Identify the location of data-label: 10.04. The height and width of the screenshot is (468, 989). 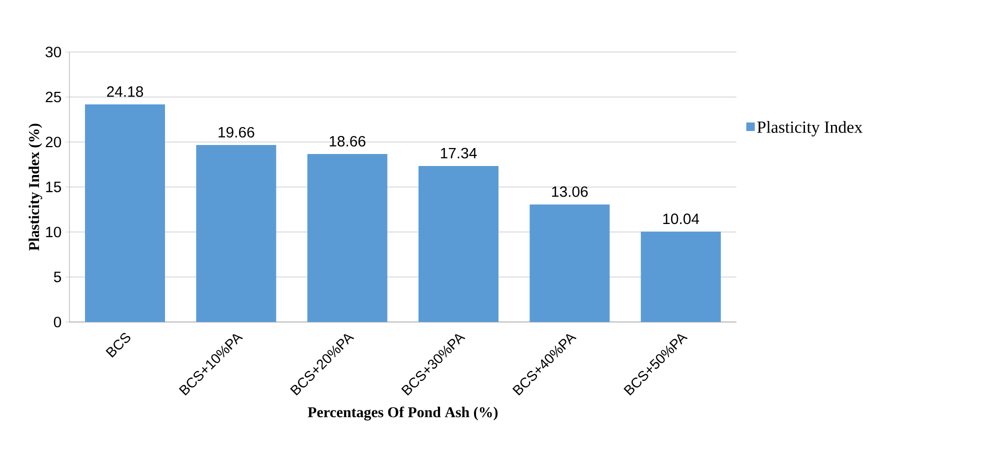
(681, 219).